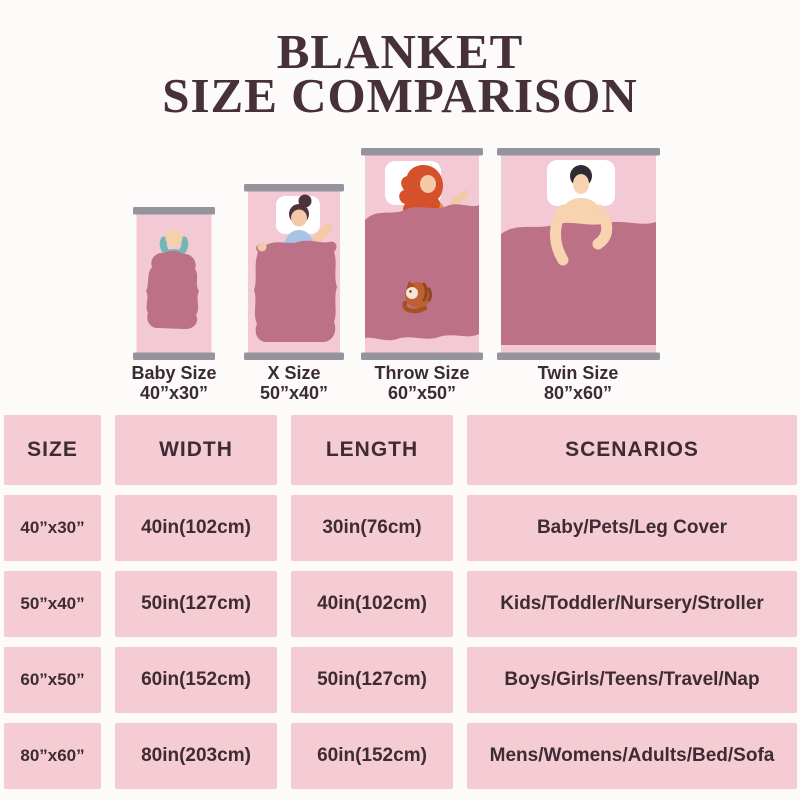  I want to click on row2-scenarios: Kids/Toddler/Nursery/Stroller, so click(632, 604).